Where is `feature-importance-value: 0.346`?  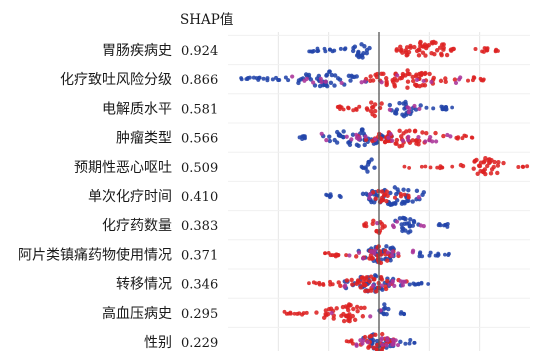
feature-importance-value: 0.346 is located at coordinates (199, 285).